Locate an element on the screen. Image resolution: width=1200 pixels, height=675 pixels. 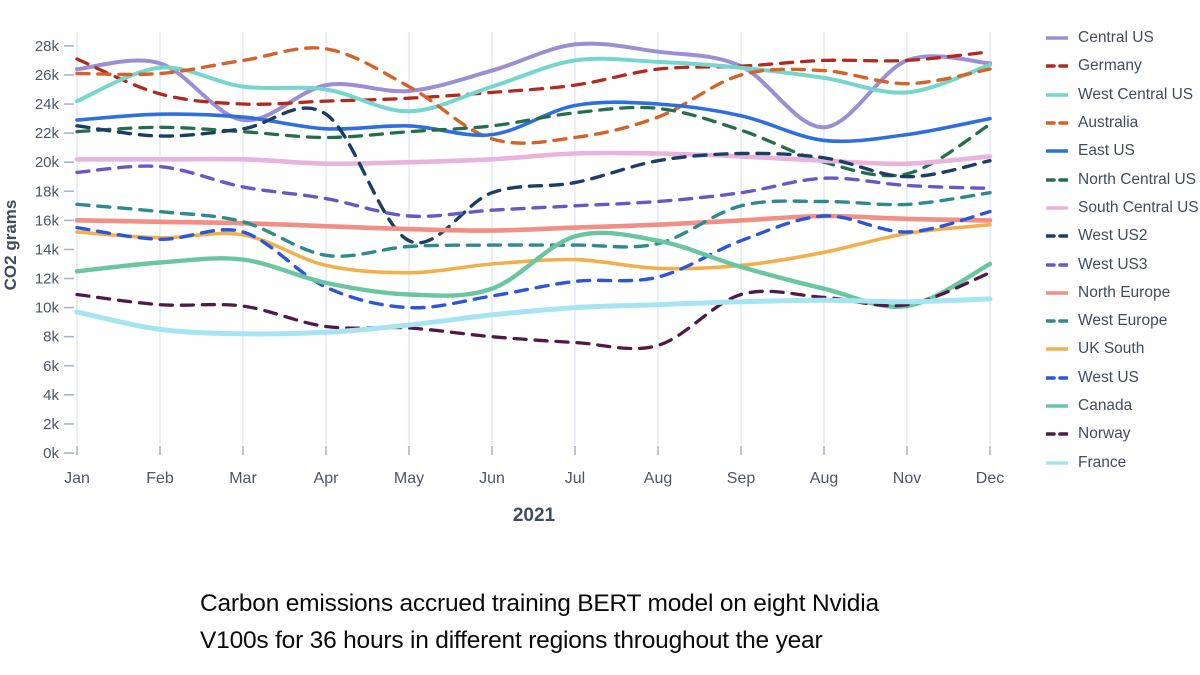
series-line-east-us is located at coordinates (533, 122).